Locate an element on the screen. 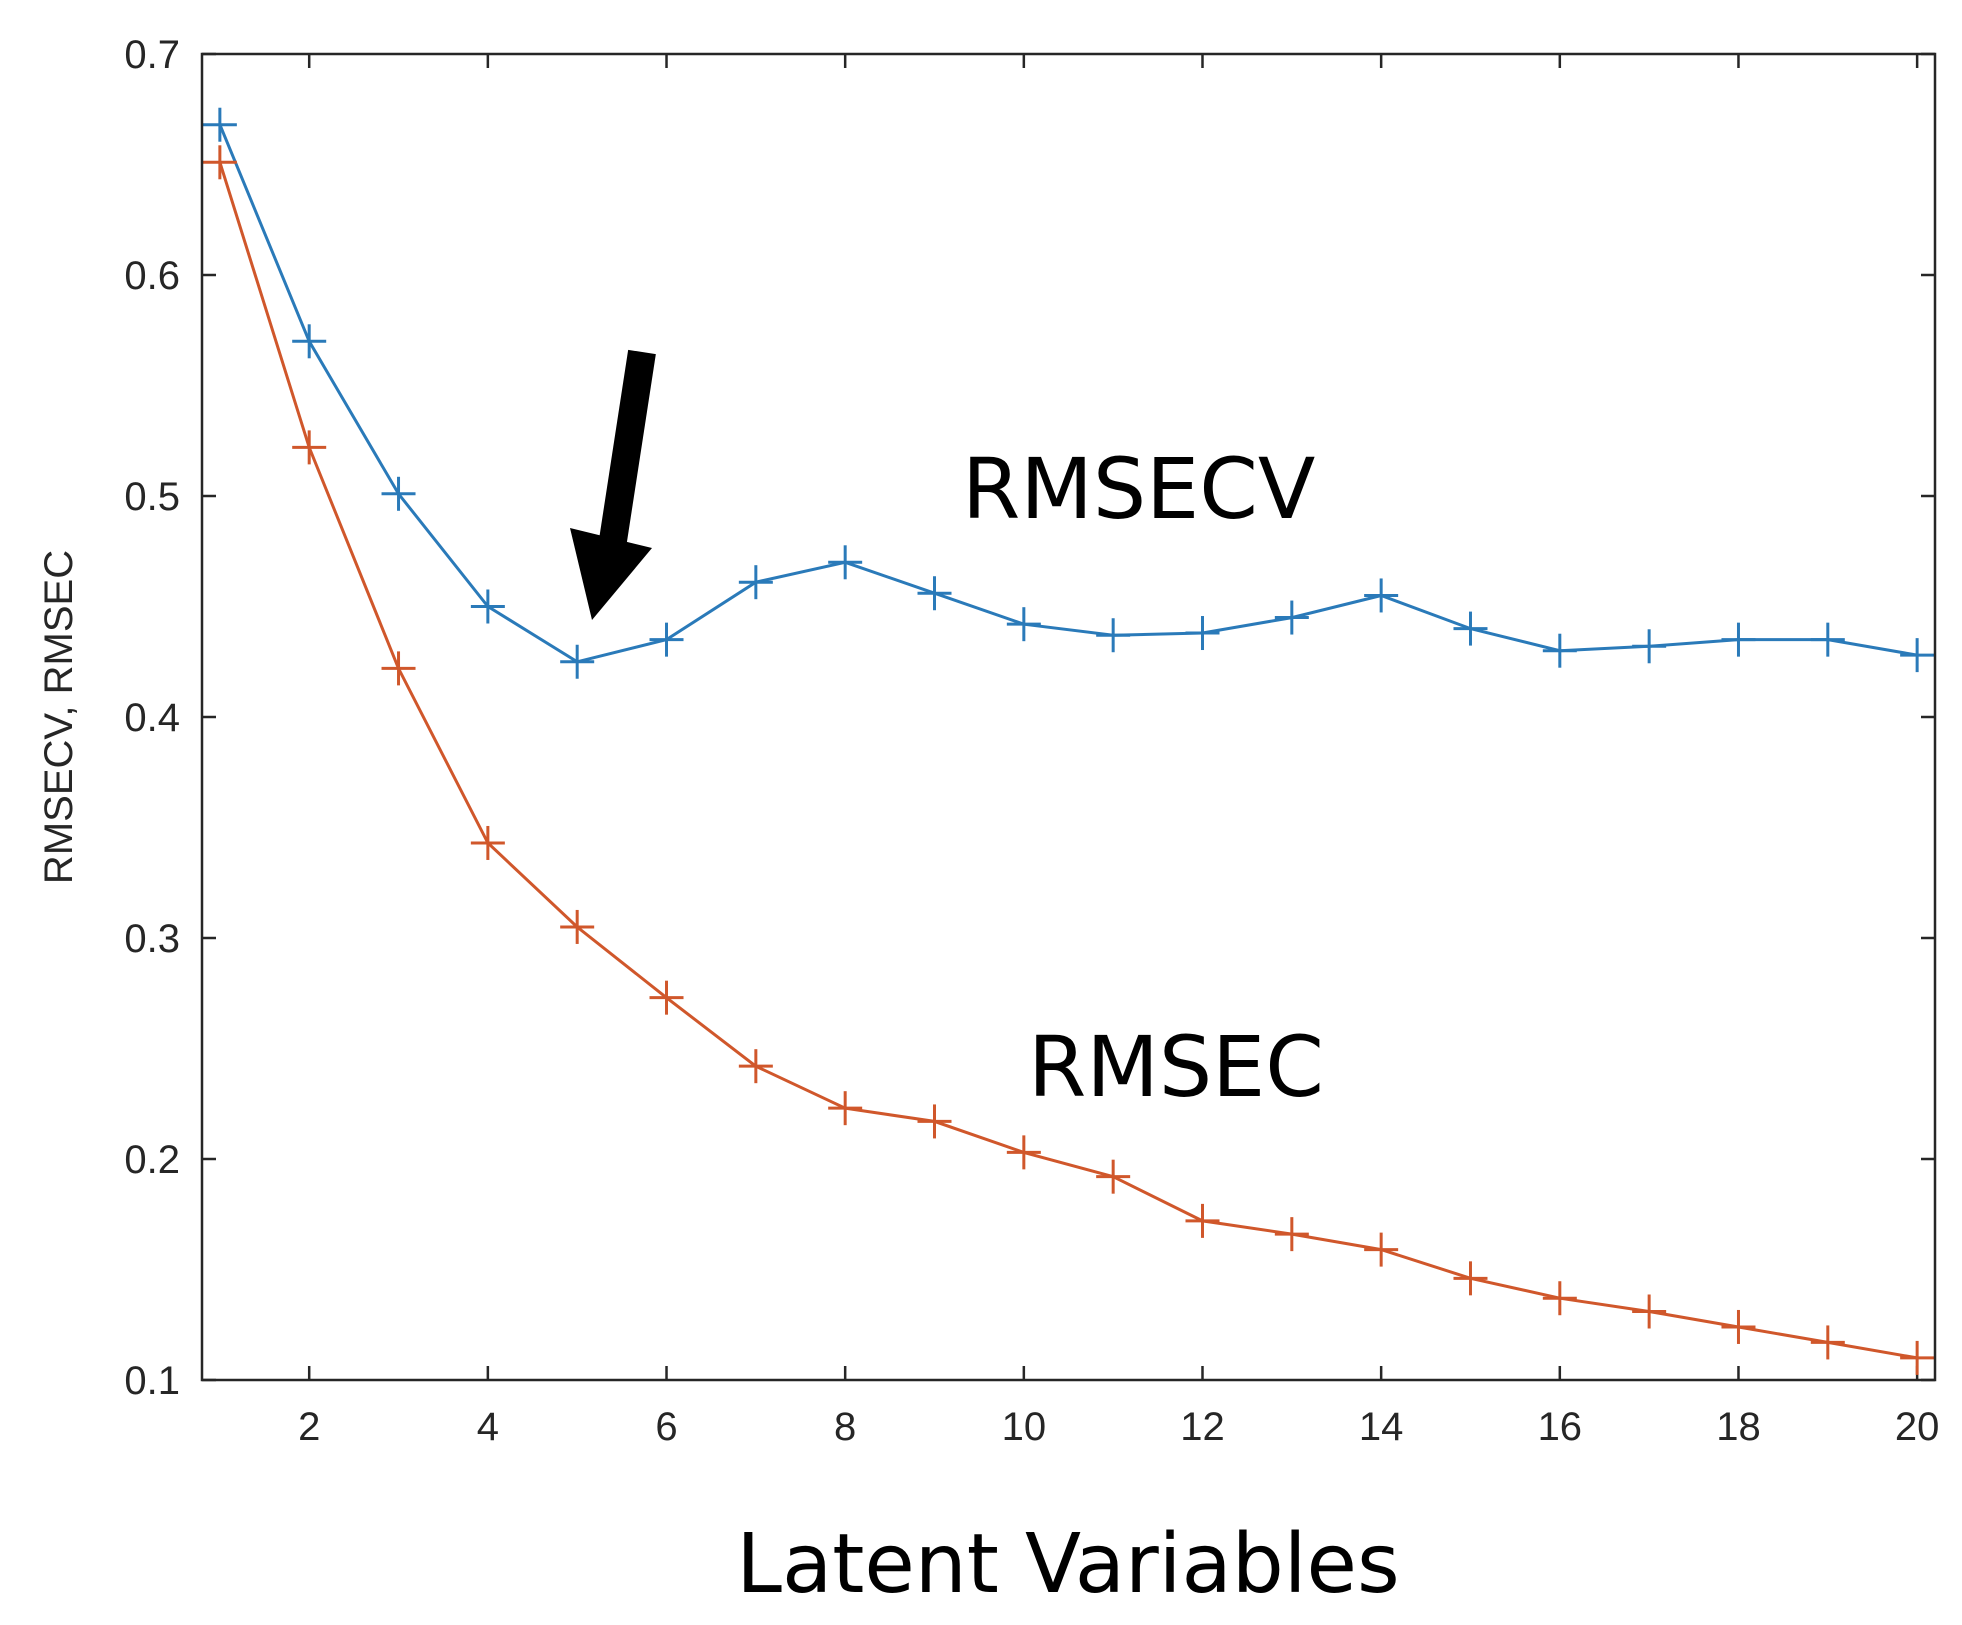 This screenshot has height=1625, width=1962. x-tick-label: 16 is located at coordinates (1560, 1427).